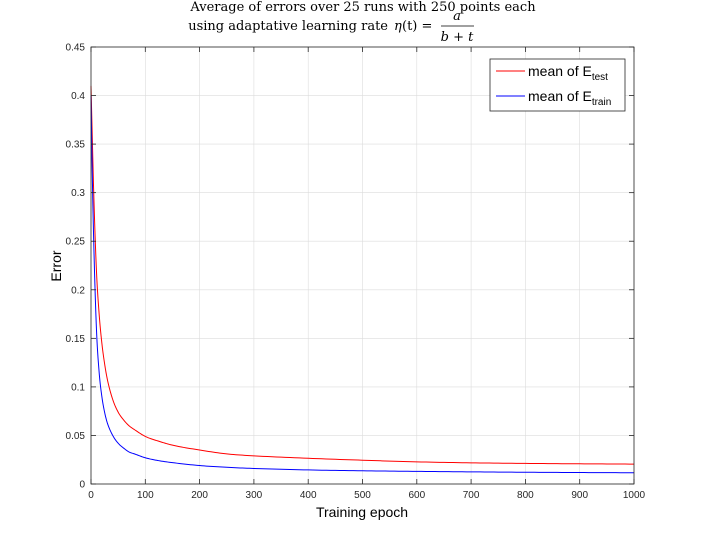 This screenshot has width=701, height=544. I want to click on y-tick-label: 0.1, so click(78, 387).